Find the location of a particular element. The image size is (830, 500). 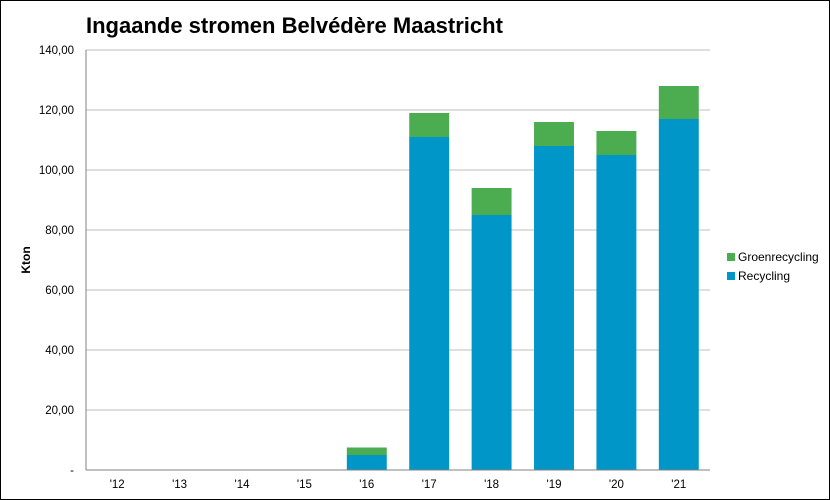

y-tick-label: 40,00 is located at coordinates (59, 351).